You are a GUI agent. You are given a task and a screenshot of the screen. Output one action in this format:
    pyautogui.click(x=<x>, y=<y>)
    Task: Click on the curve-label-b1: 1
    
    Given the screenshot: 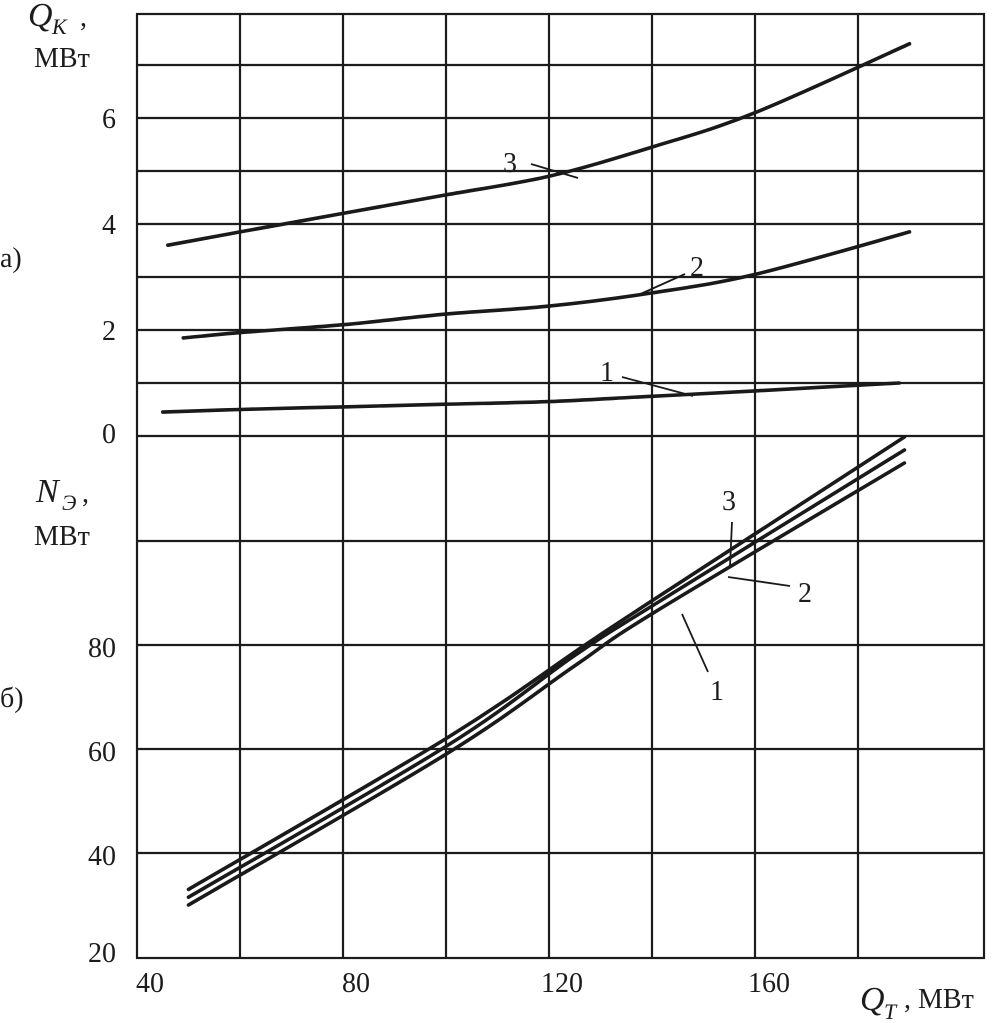 What is the action you would take?
    pyautogui.click(x=717, y=691)
    